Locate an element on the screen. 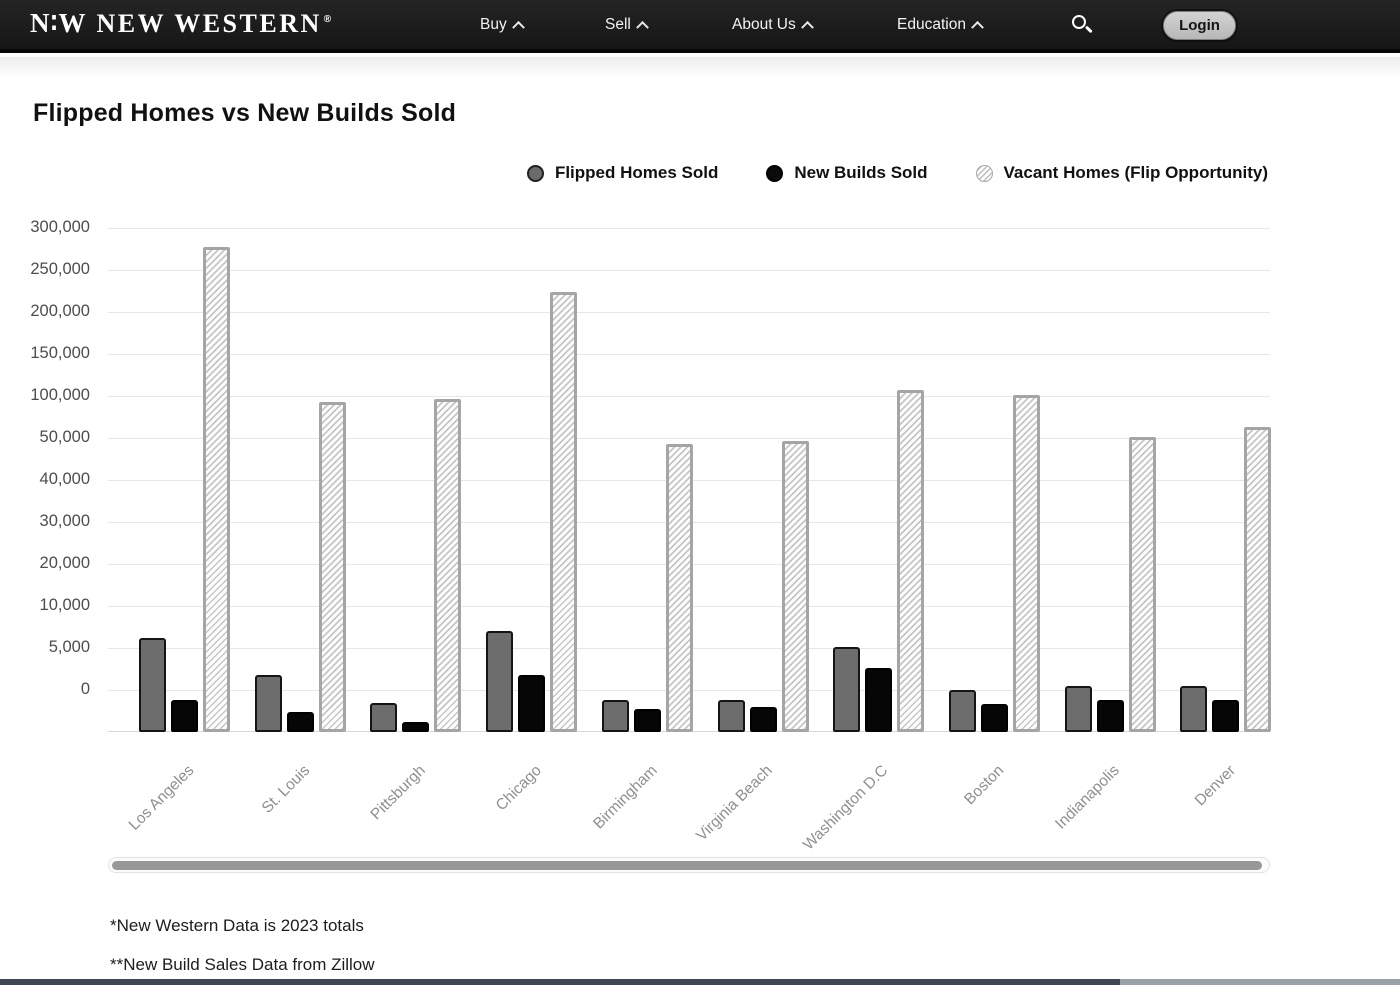  y-axis-tick-label: 5,000 is located at coordinates (69, 647).